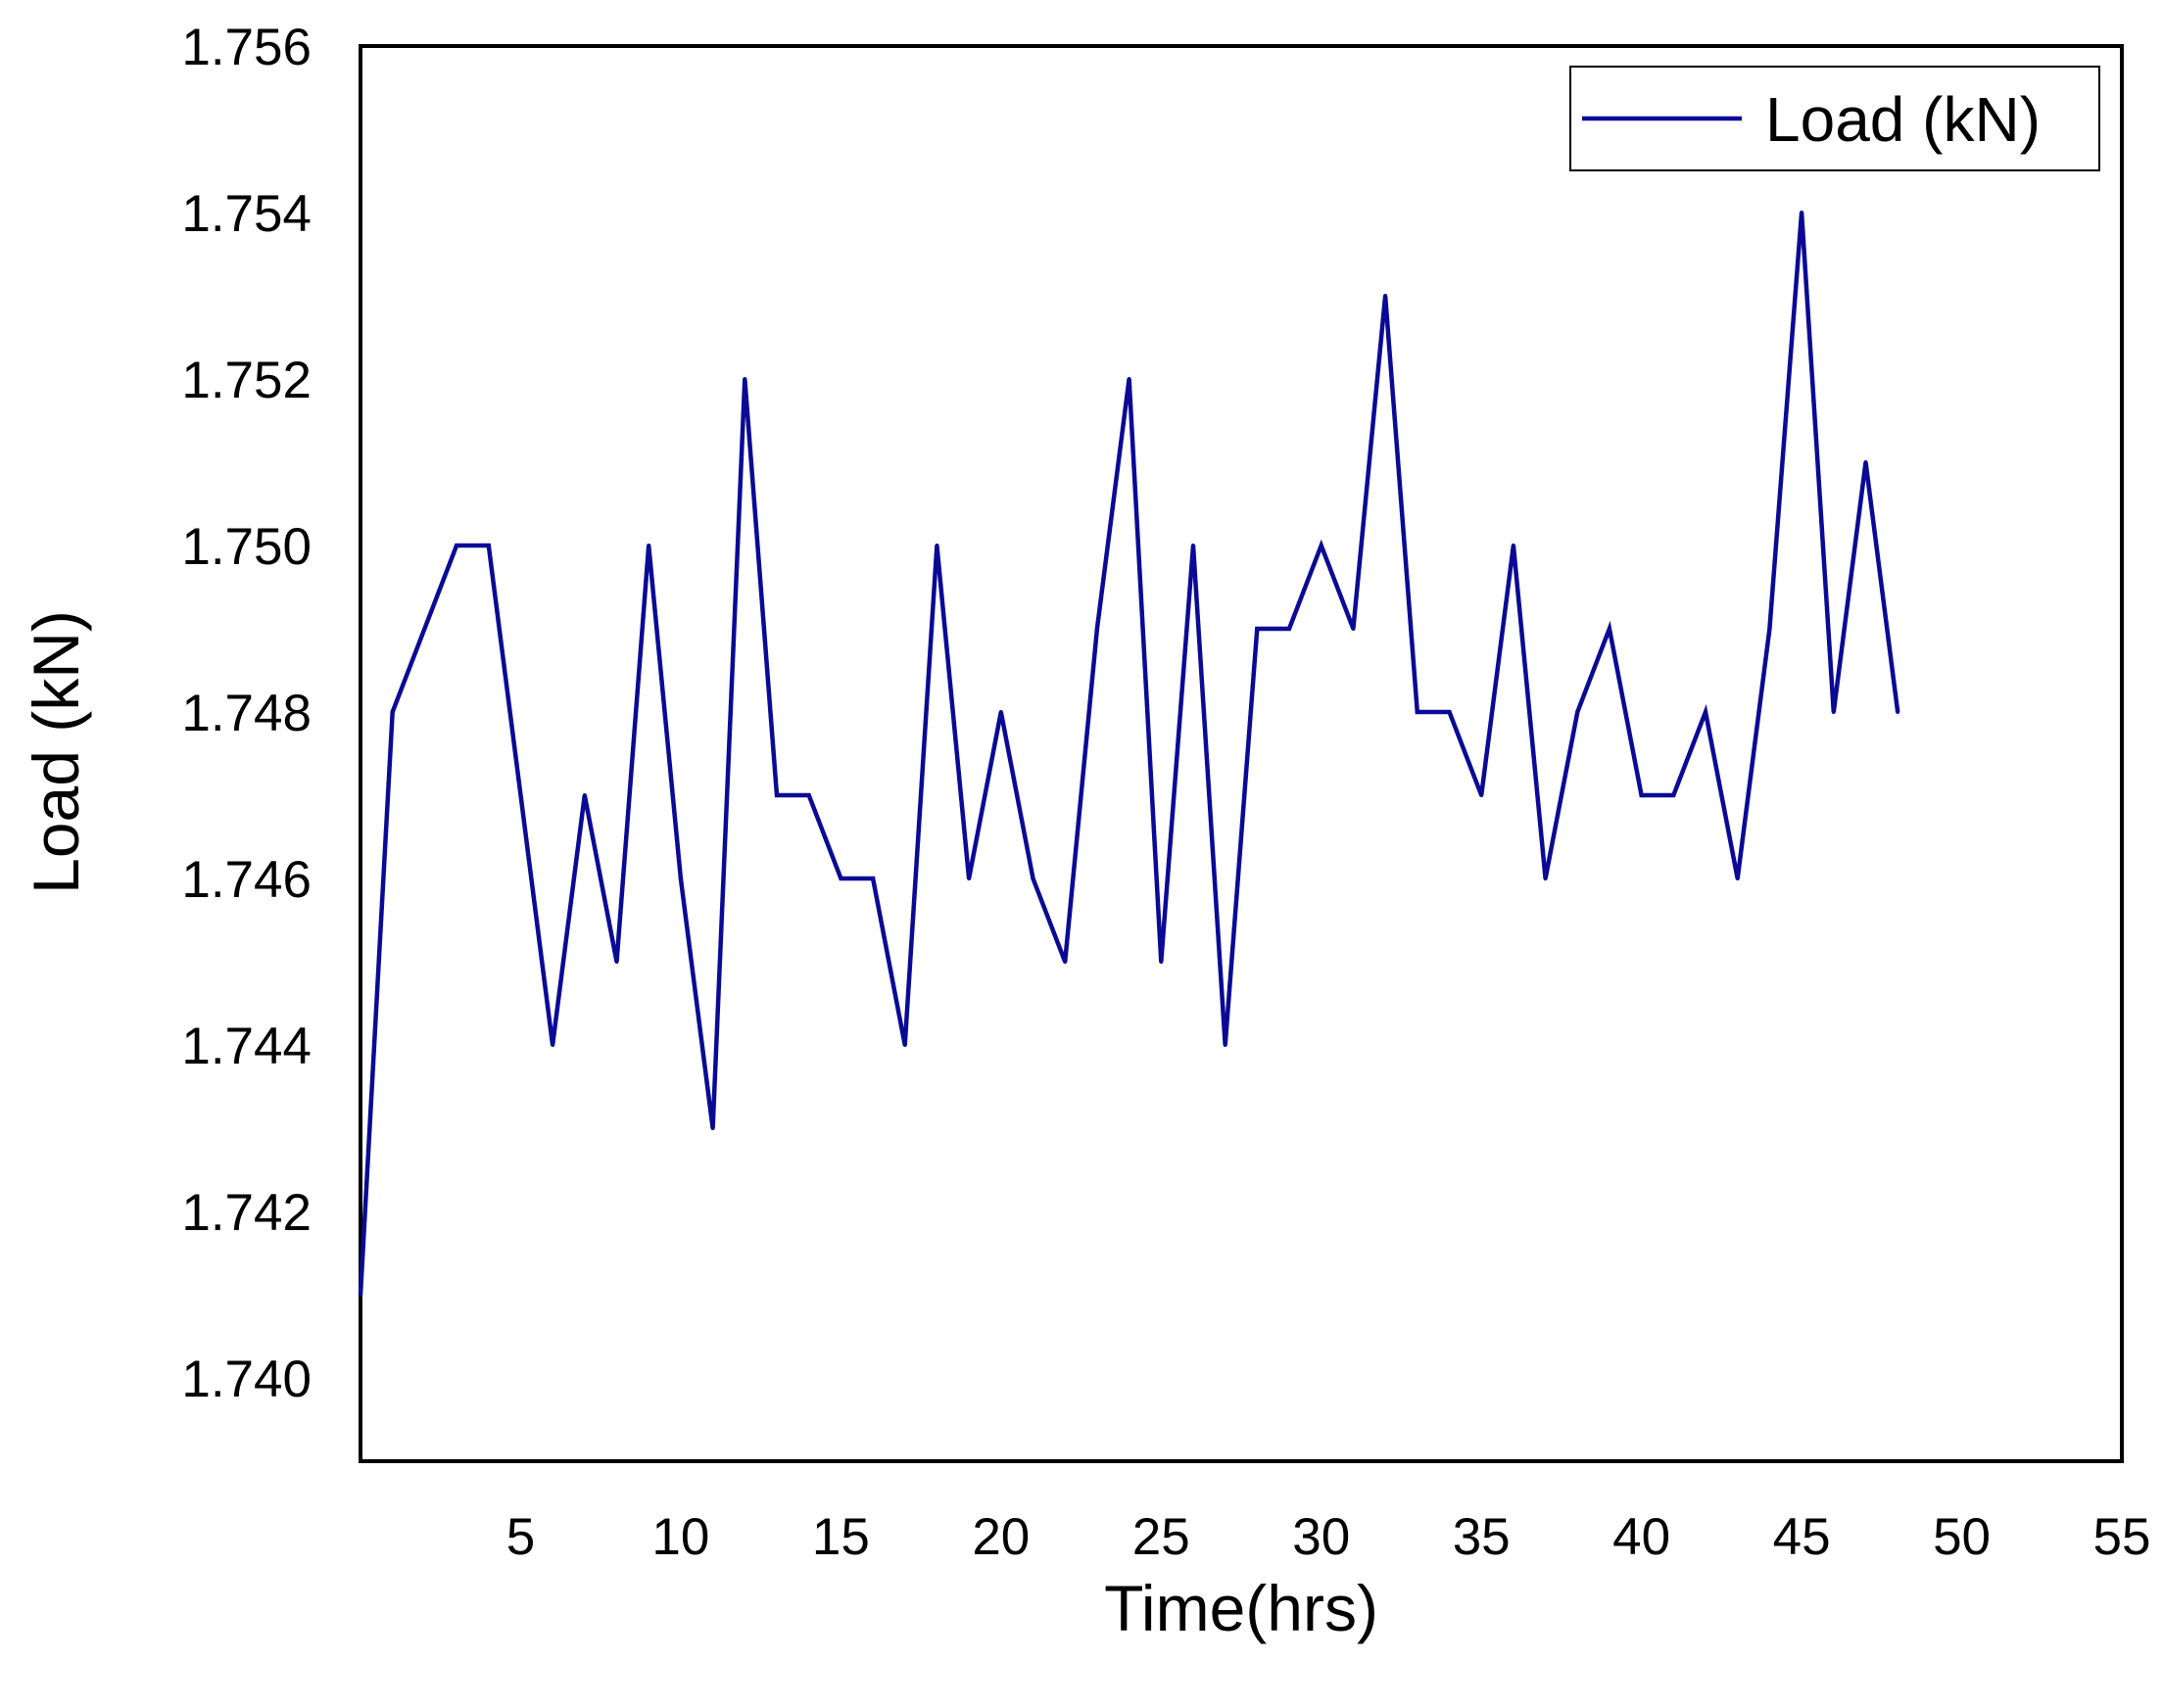  Describe the element at coordinates (1962, 1537) in the screenshot. I see `x-tick-label: 50` at that location.